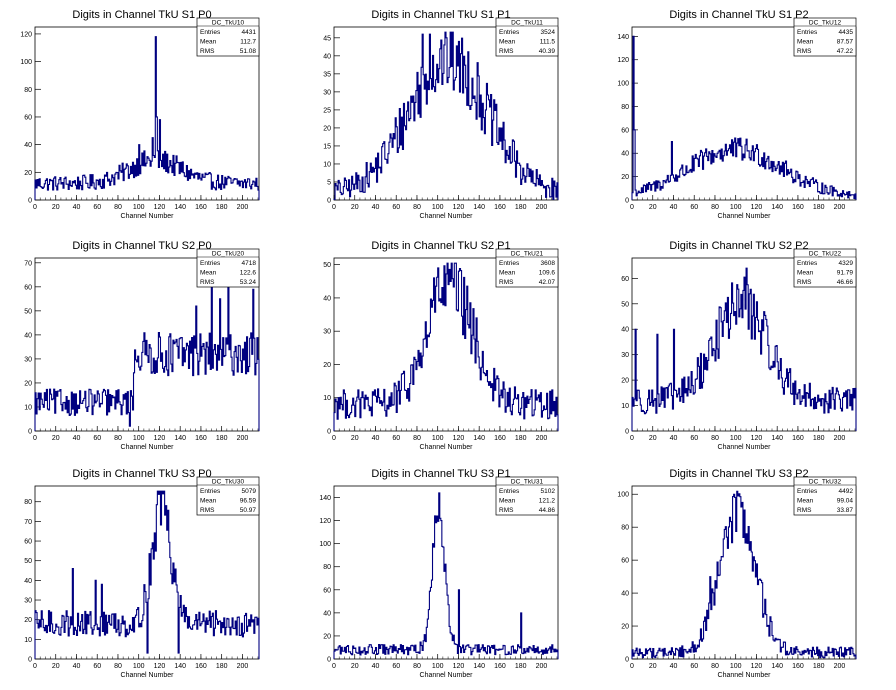  Describe the element at coordinates (625, 355) in the screenshot. I see `y-tick-label: 30` at that location.